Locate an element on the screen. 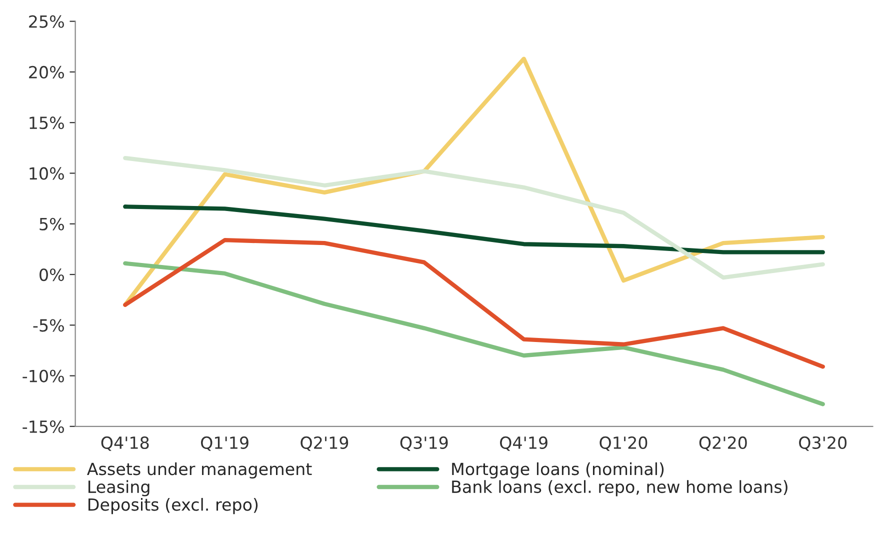  legend-label: Leasing is located at coordinates (119, 488).